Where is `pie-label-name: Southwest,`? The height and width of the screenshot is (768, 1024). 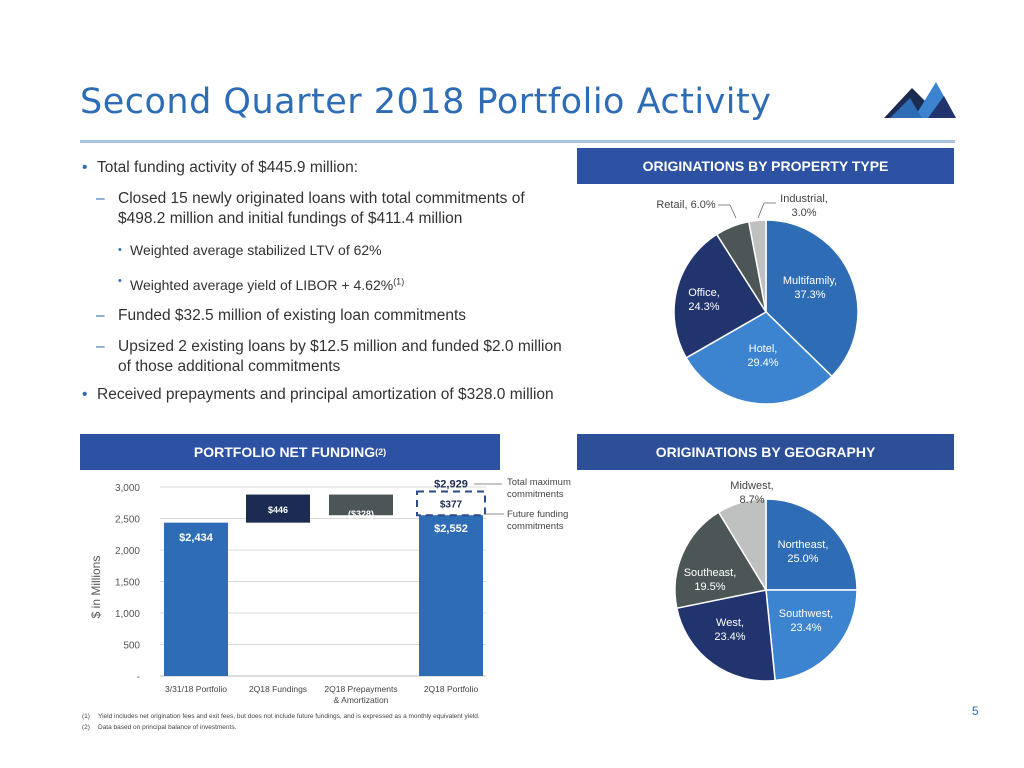
pie-label-name: Southwest, is located at coordinates (806, 614).